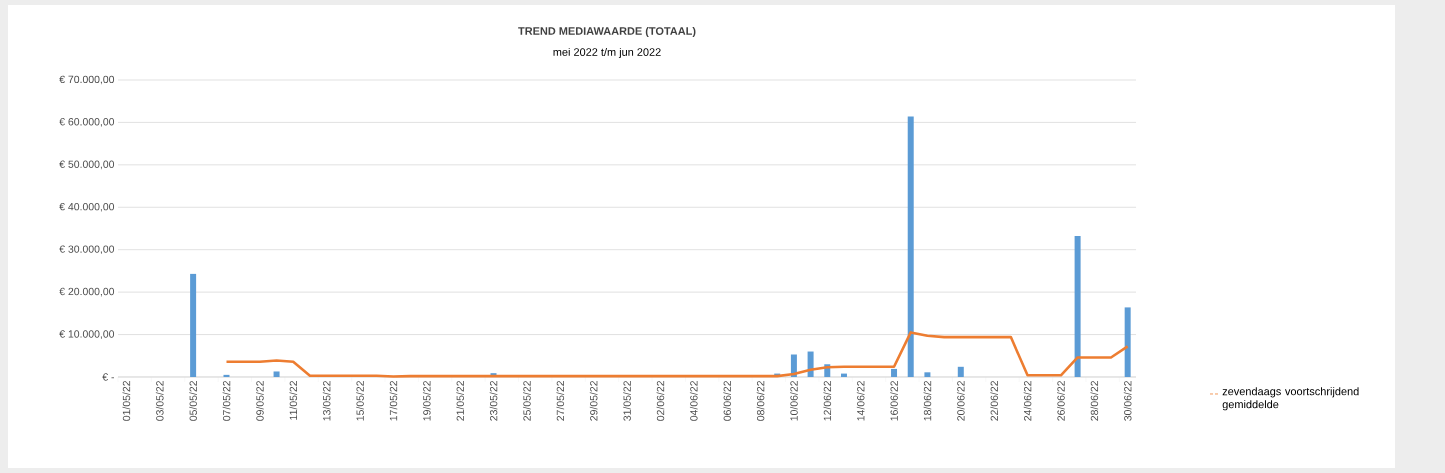  I want to click on x-tick-label: 25/05/22, so click(527, 401).